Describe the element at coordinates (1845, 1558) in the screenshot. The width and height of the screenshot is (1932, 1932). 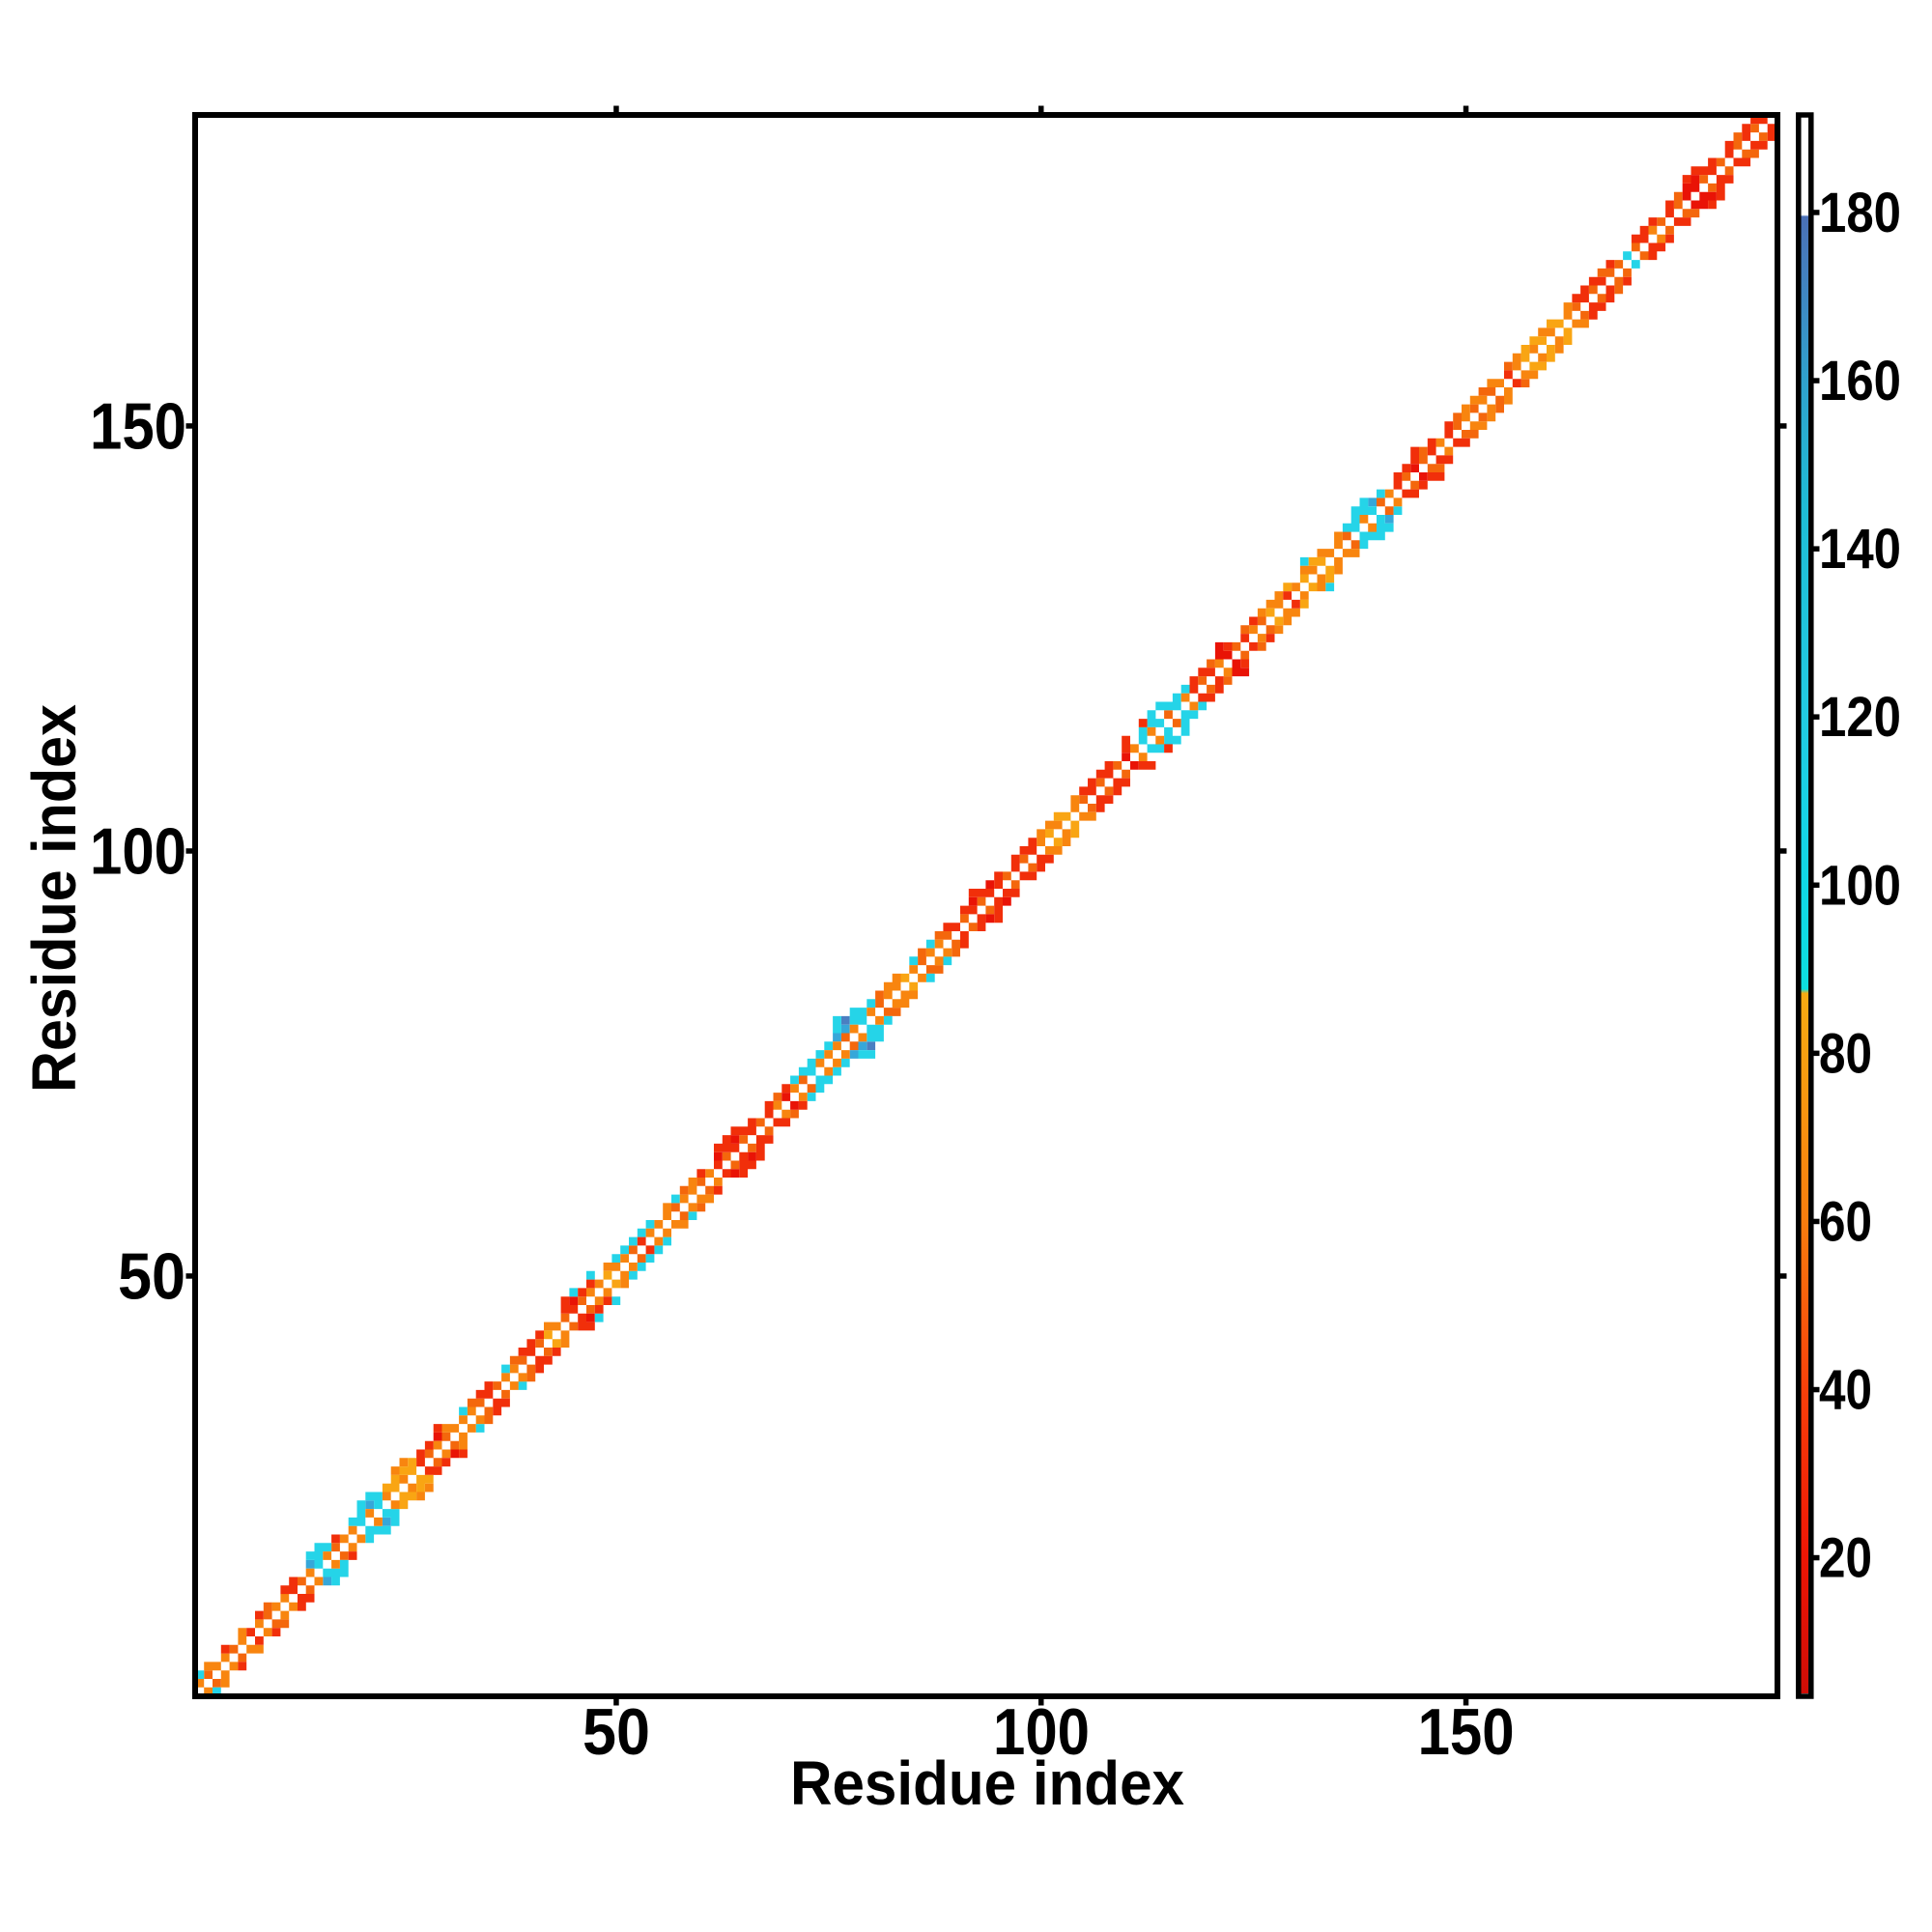
I see `svg-text: 20` at that location.